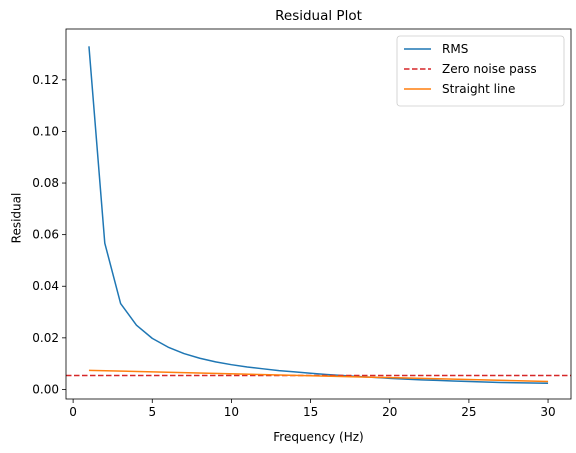 The height and width of the screenshot is (453, 576). I want to click on x-tick-label: 20, so click(389, 412).